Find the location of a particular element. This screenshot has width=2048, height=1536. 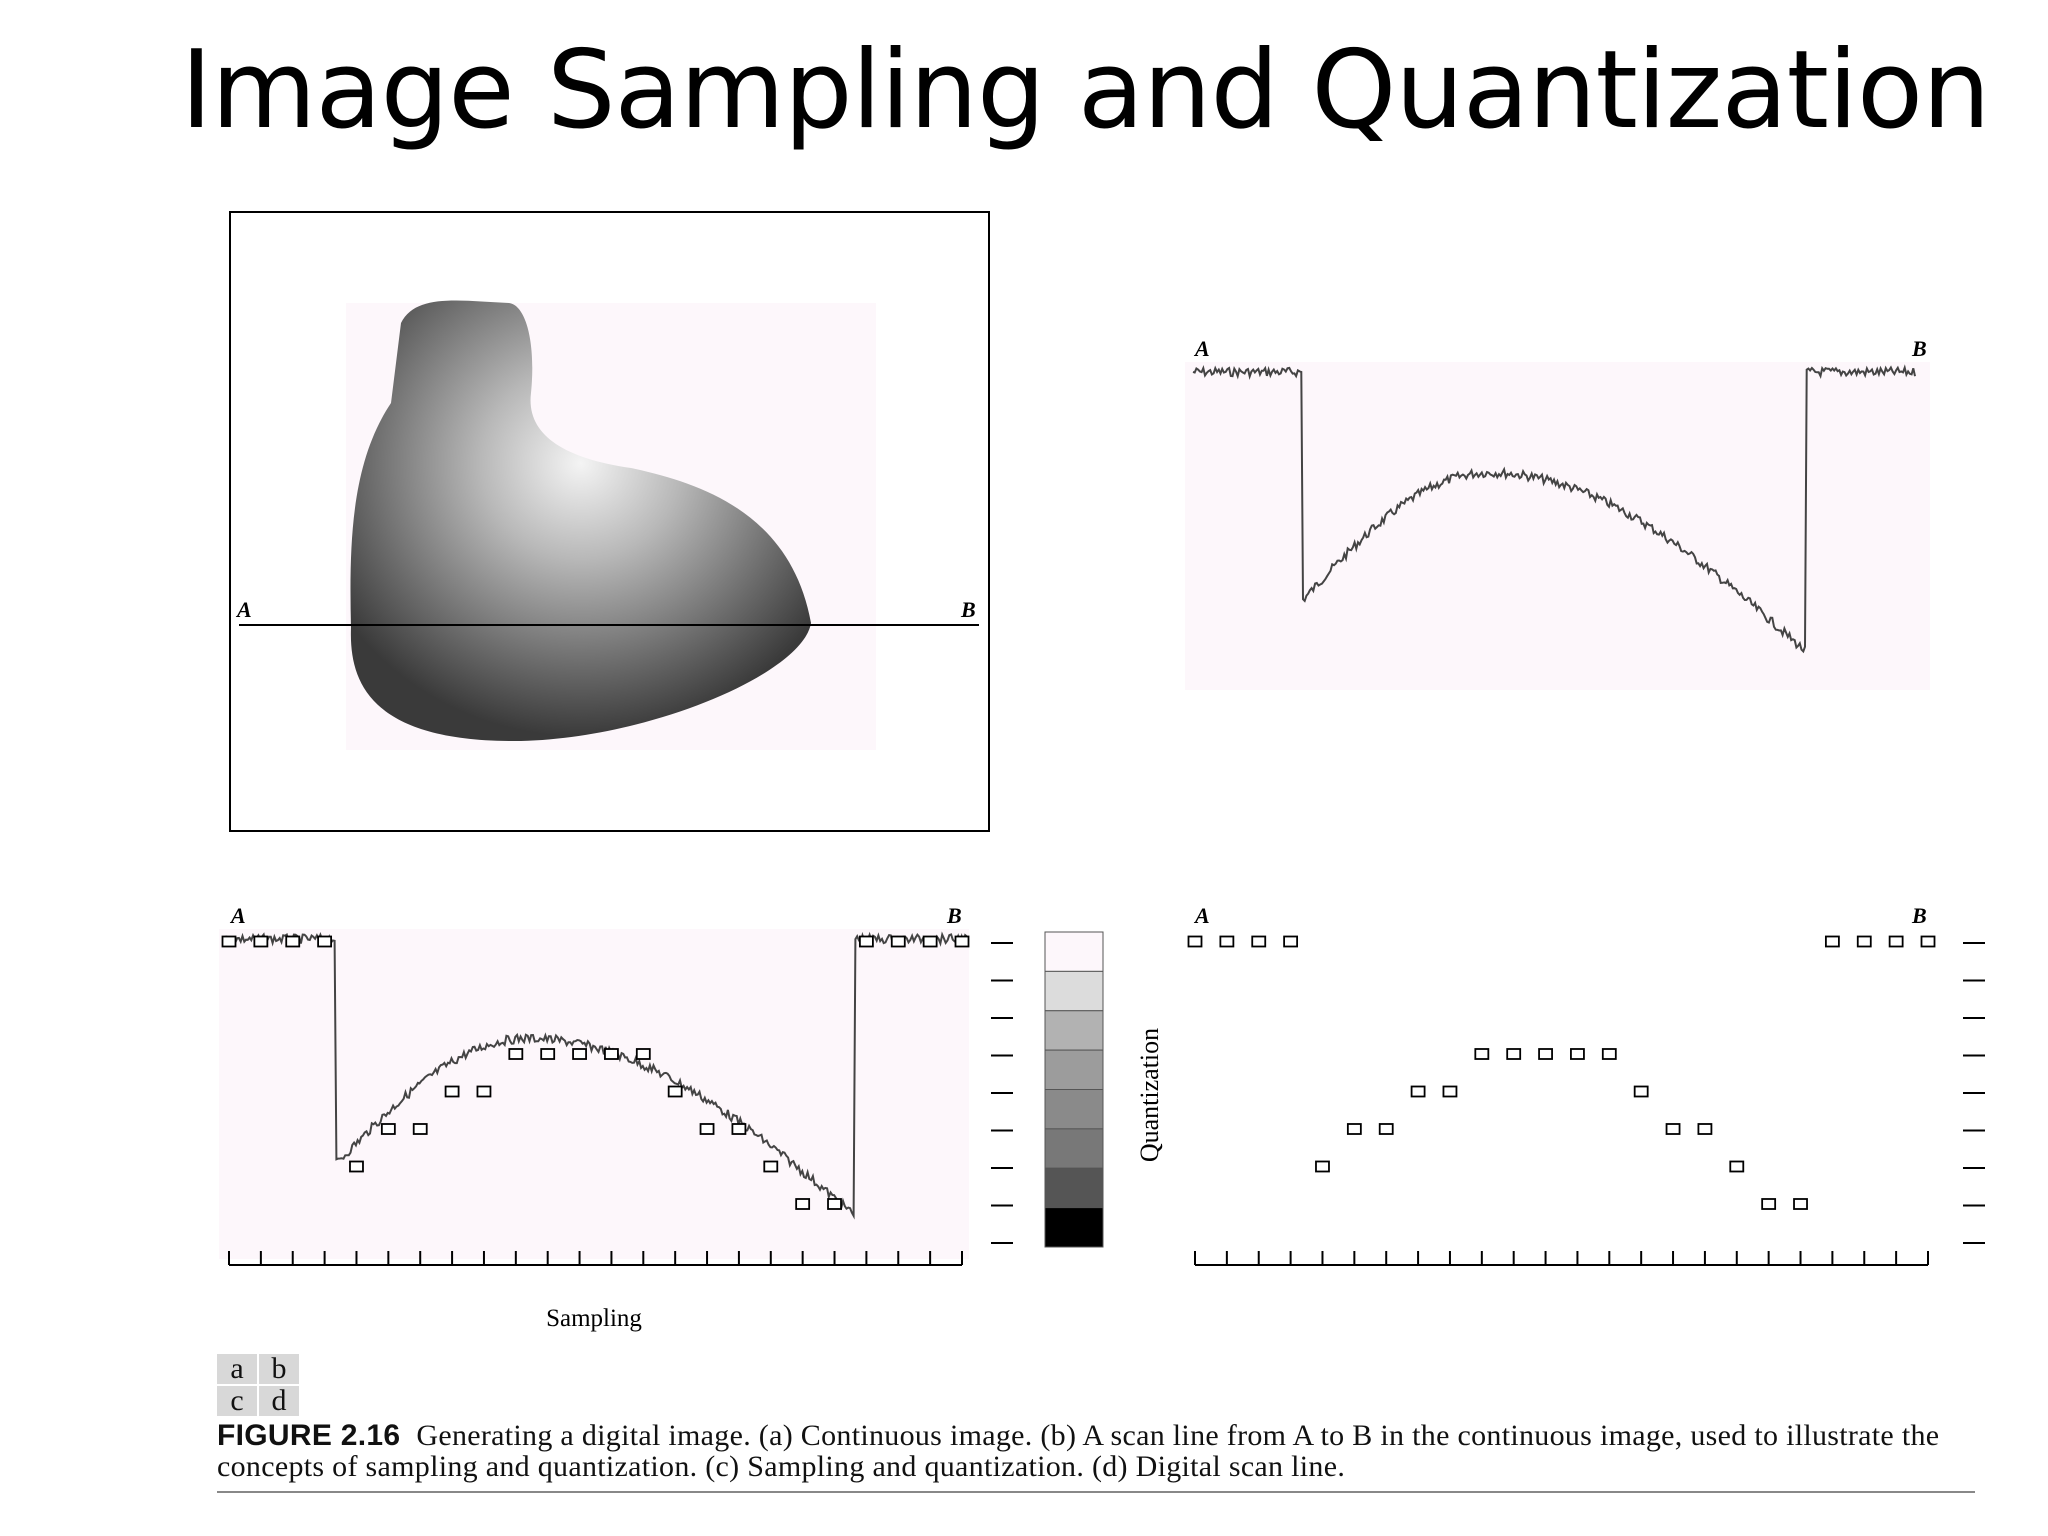

slide-title: Image Sampling and Quantization is located at coordinates (1085, 90).